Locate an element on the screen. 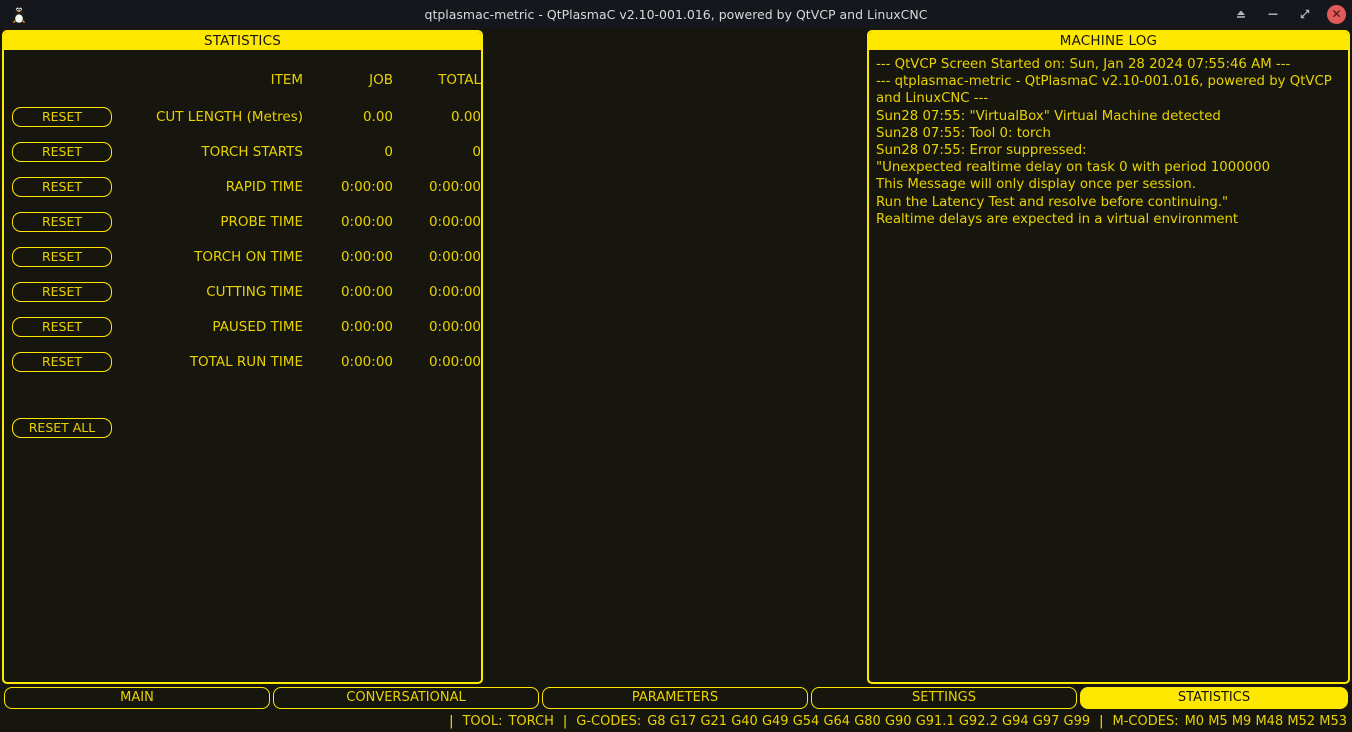 The height and width of the screenshot is (732, 1352). row-item-label: TORCH STARTS is located at coordinates (252, 152).